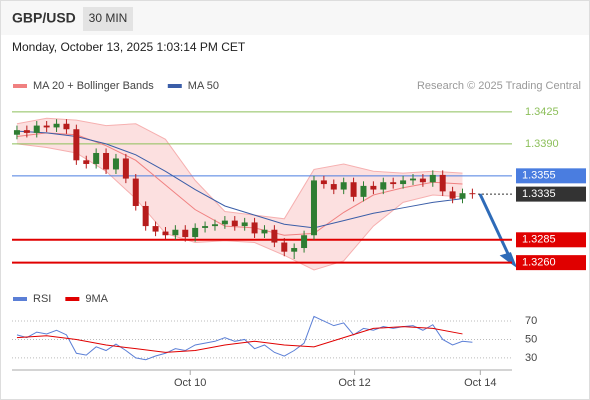  Describe the element at coordinates (203, 86) in the screenshot. I see `legend-label: MA 50` at that location.